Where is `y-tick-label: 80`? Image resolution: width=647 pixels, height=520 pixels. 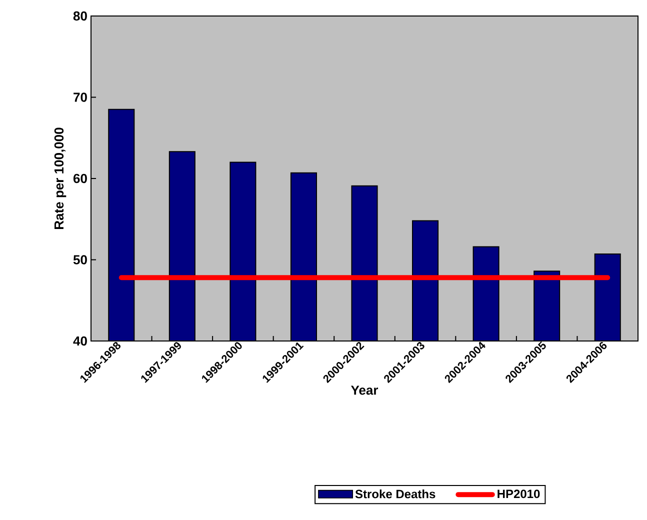 y-tick-label: 80 is located at coordinates (80, 16).